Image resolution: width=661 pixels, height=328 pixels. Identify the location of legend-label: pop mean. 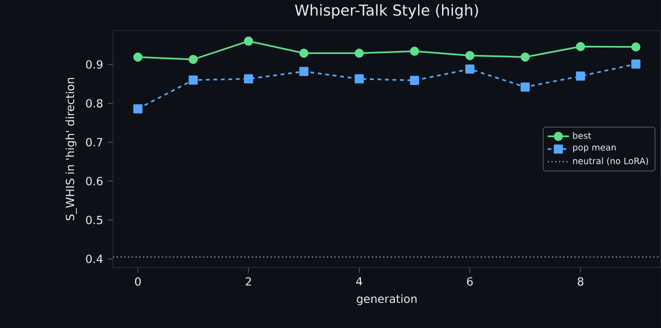
(594, 149).